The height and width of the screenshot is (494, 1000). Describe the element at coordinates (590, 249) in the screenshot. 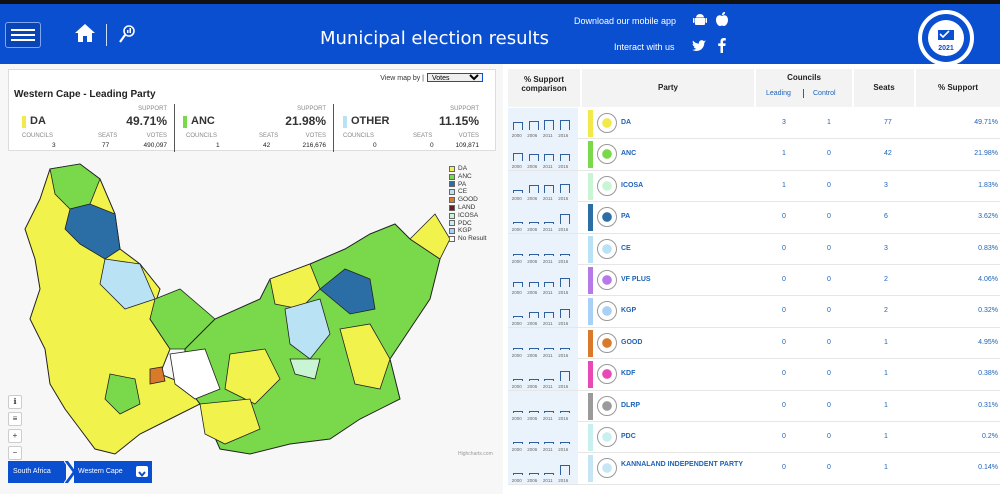

I see `party-color-strip` at that location.